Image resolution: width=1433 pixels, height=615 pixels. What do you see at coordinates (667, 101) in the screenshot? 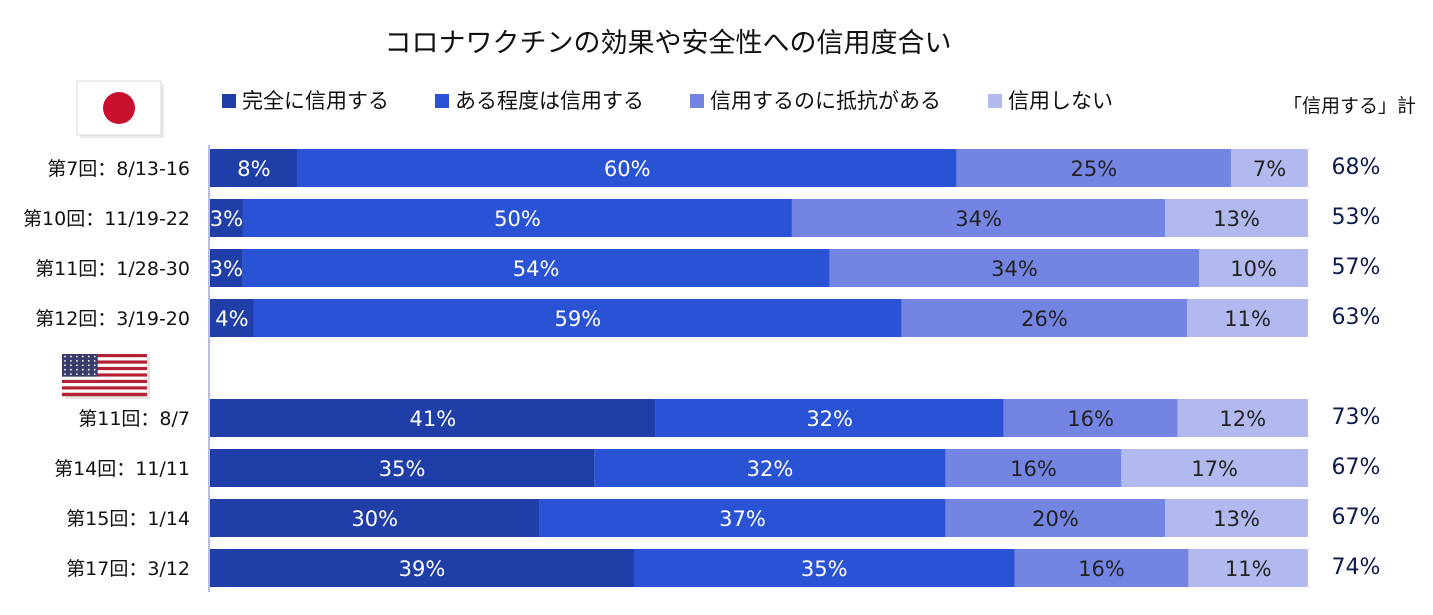
I see `legend: 完全に信用する ある程度は信用する 信用するのに抵抗がある 信用しない` at bounding box center [667, 101].